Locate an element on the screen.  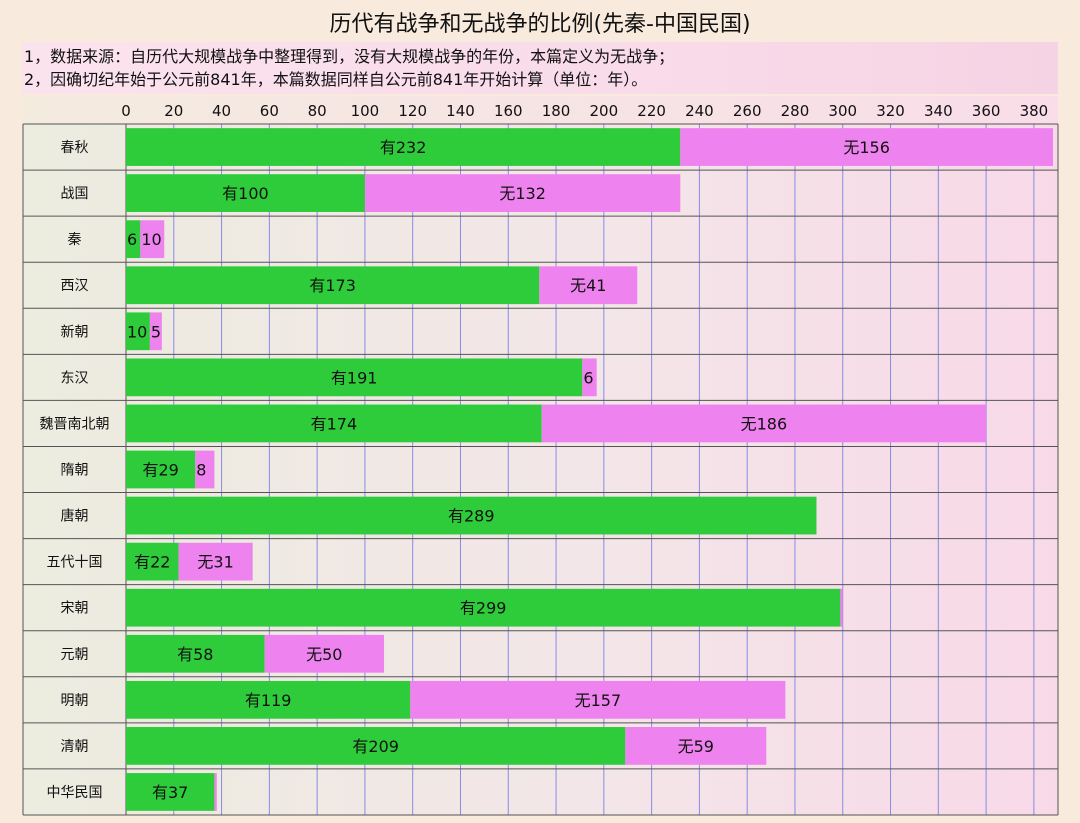
category-label: 东汉 is located at coordinates (75, 378).